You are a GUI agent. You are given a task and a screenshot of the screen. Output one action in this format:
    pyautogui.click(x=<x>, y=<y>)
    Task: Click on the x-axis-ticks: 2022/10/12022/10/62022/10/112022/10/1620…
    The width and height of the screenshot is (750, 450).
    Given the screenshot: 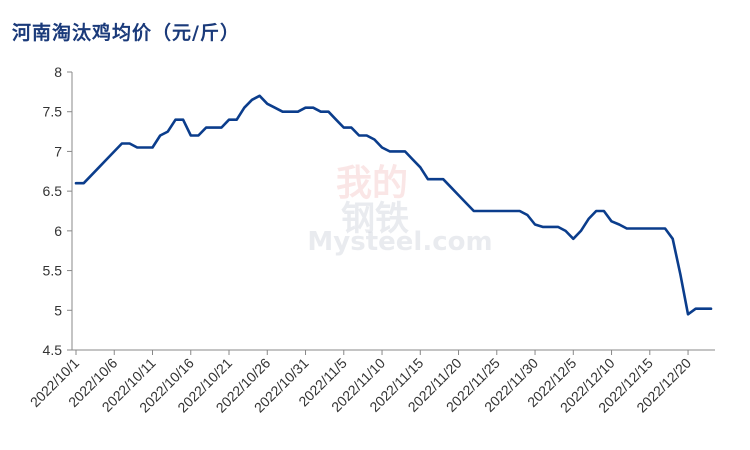 What is the action you would take?
    pyautogui.click(x=360, y=383)
    